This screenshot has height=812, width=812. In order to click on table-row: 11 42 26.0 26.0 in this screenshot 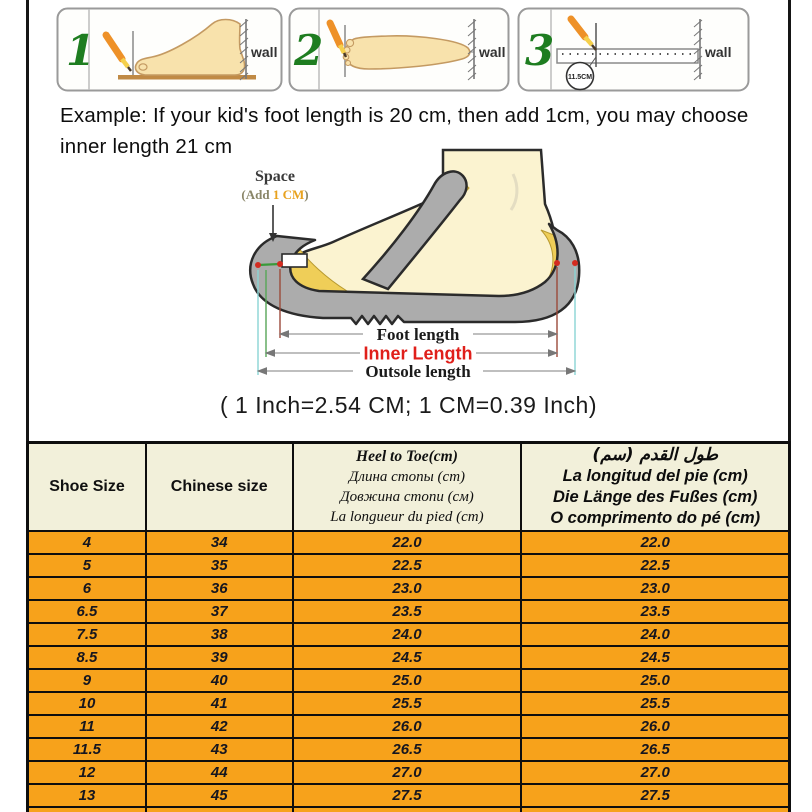, I will do `click(408, 726)`.